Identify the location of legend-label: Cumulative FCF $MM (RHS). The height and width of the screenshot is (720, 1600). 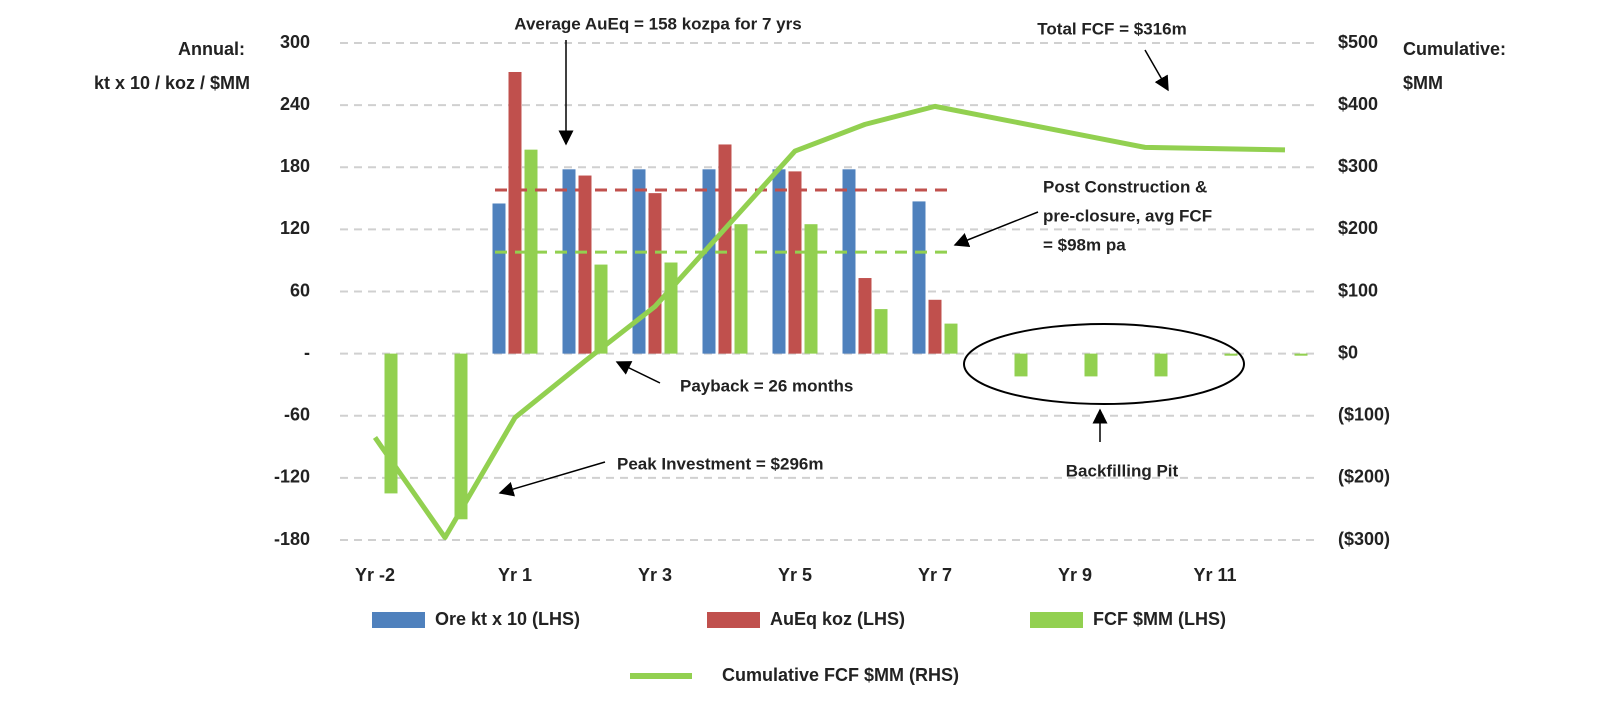
(840, 675).